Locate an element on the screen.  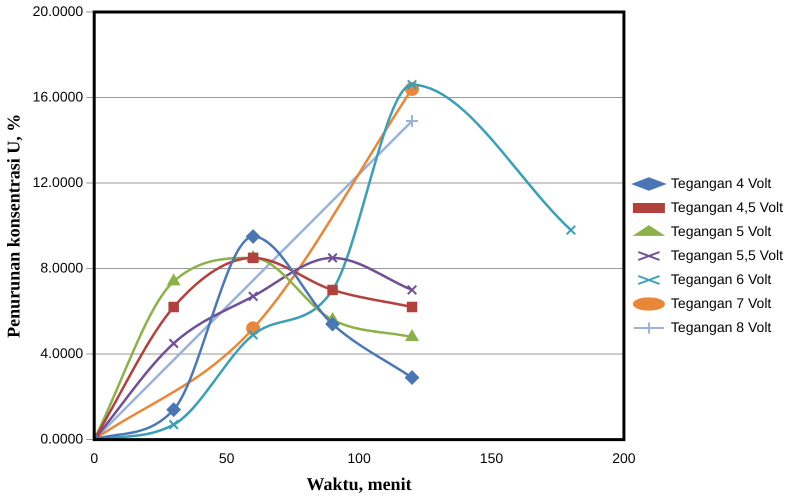
x-tick-label: 0 is located at coordinates (94, 458).